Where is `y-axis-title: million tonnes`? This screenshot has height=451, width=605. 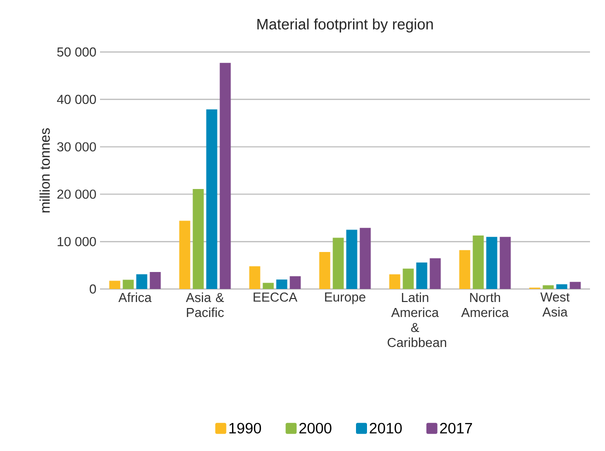
y-axis-title: million tonnes is located at coordinates (45, 170).